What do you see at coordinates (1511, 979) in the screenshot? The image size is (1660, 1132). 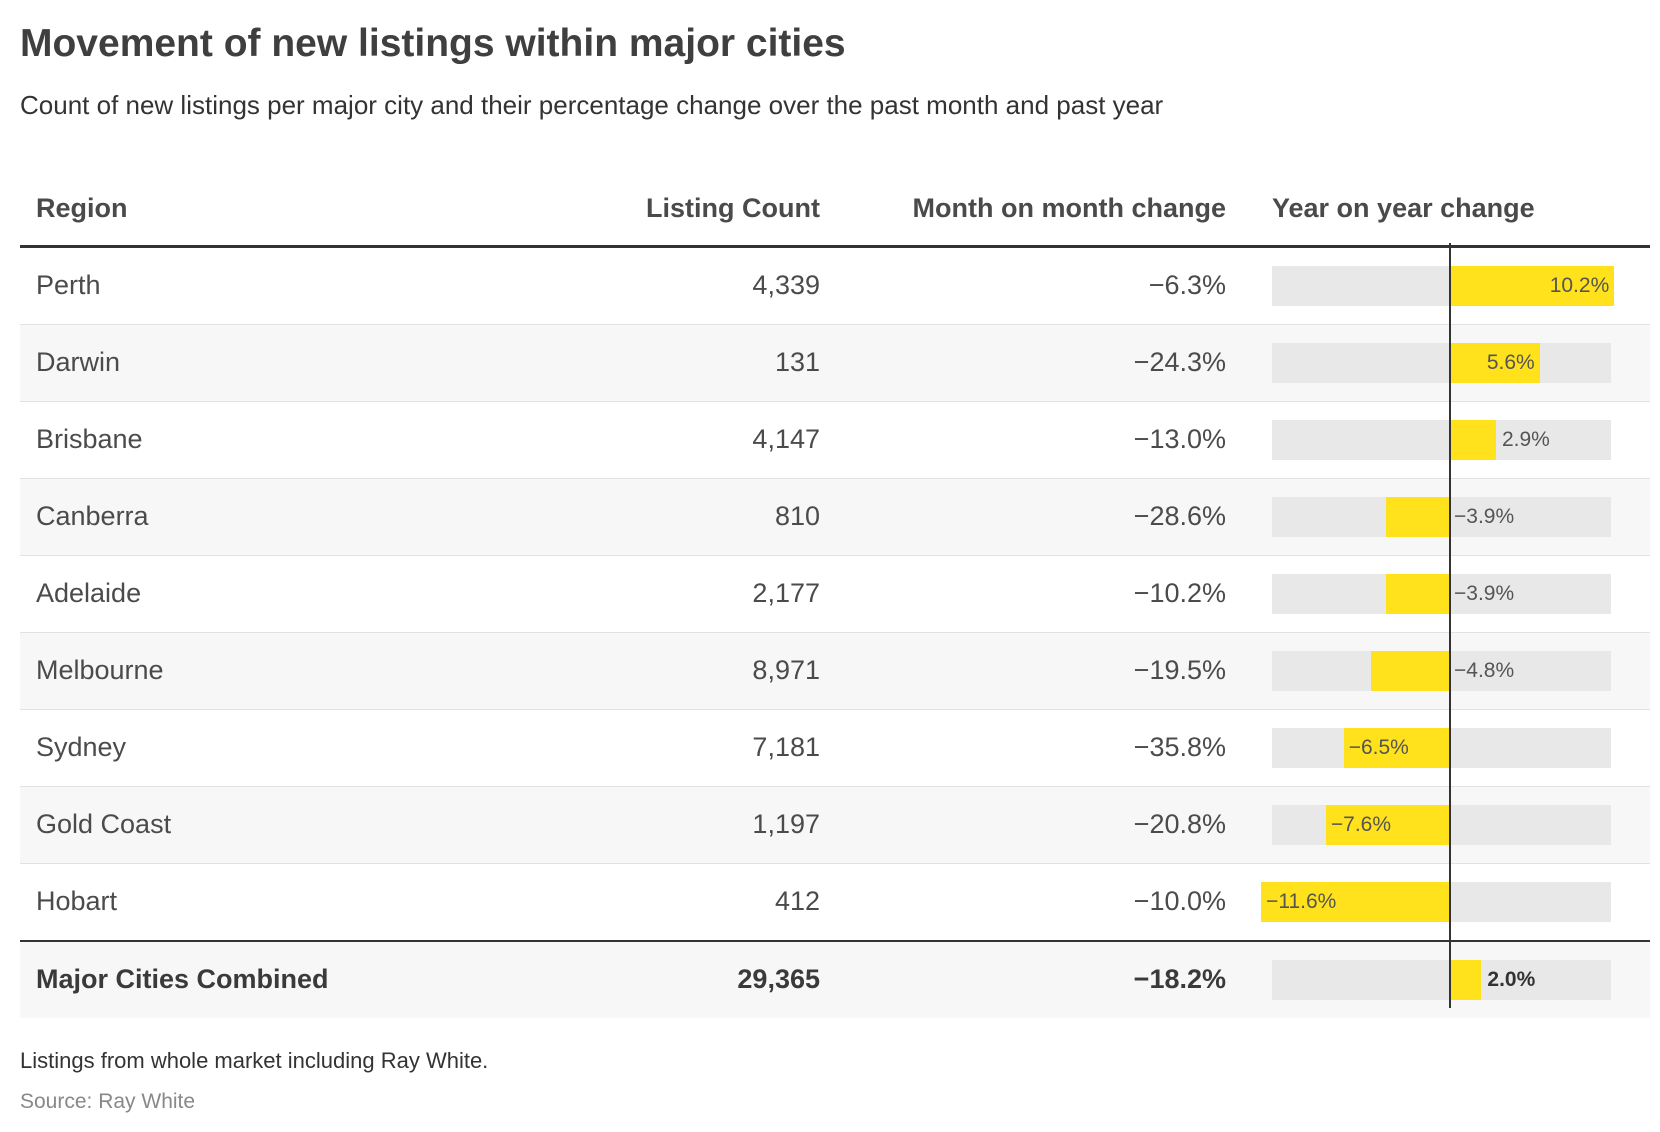 I see `yoy-label: 2.0%` at bounding box center [1511, 979].